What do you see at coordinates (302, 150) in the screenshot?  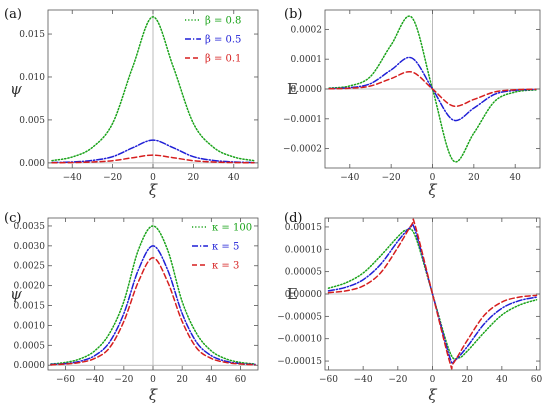 I see `y-tick-label: −0.0002` at bounding box center [302, 150].